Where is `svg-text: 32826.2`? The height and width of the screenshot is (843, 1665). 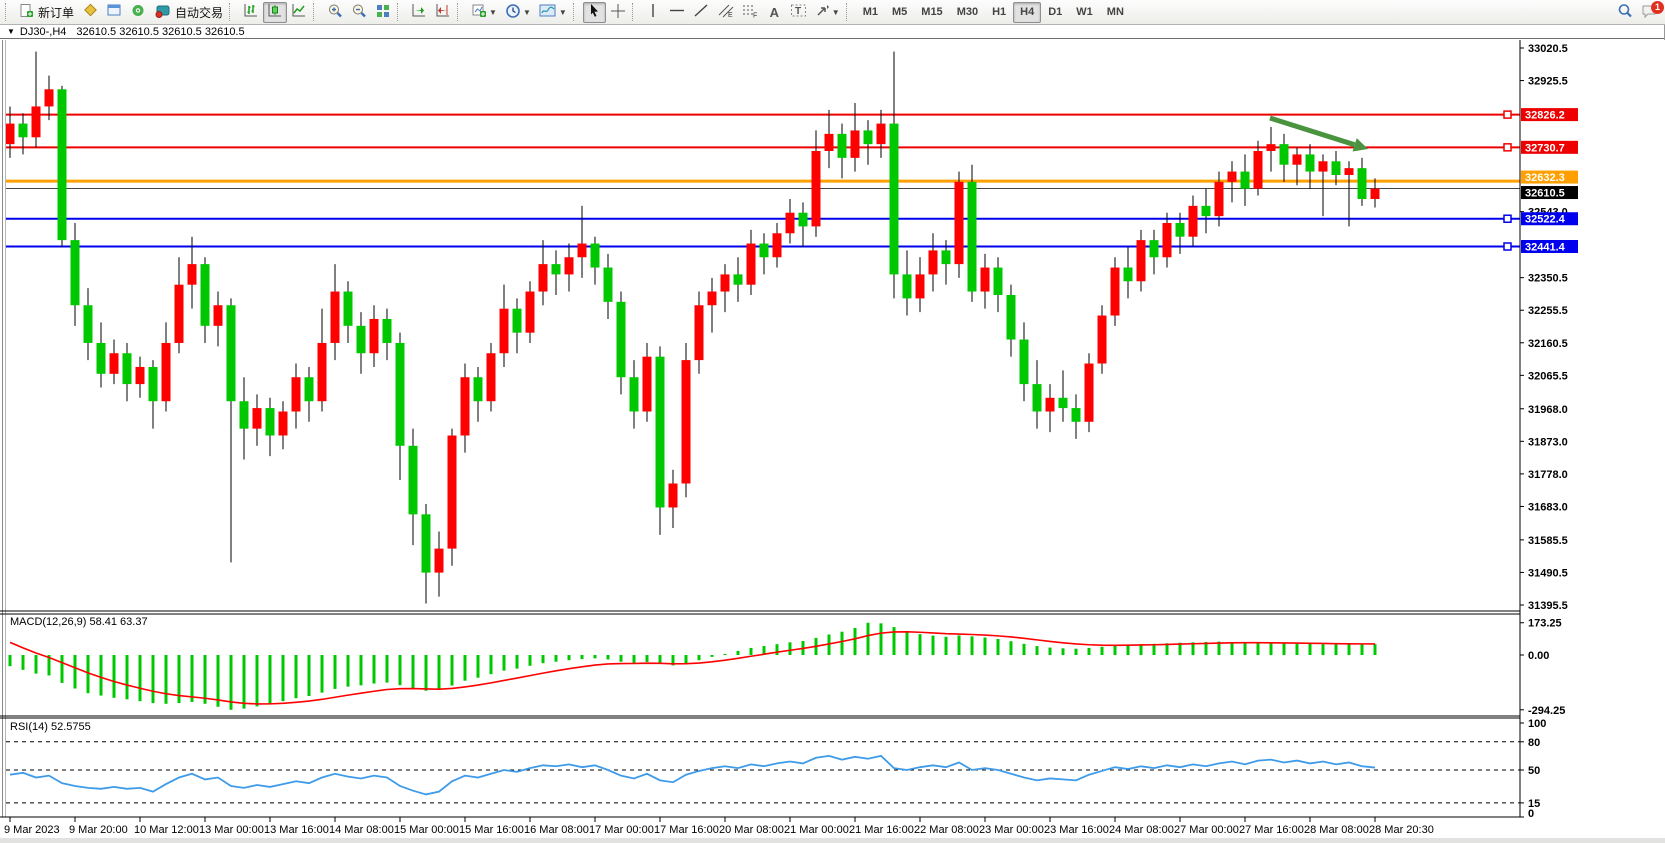 svg-text: 32826.2 is located at coordinates (1545, 116).